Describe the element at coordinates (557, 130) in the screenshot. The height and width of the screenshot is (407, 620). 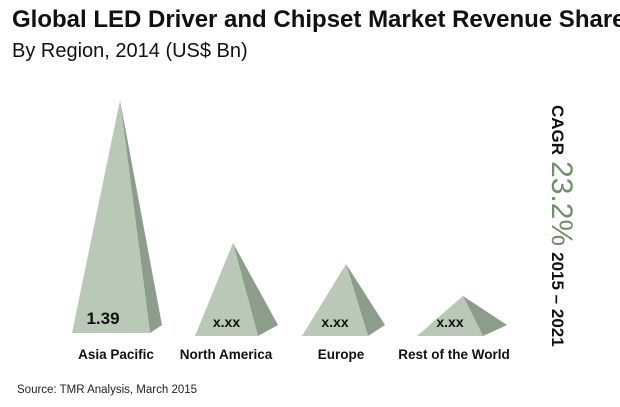
I see `cagr-prefix: CAGR` at that location.